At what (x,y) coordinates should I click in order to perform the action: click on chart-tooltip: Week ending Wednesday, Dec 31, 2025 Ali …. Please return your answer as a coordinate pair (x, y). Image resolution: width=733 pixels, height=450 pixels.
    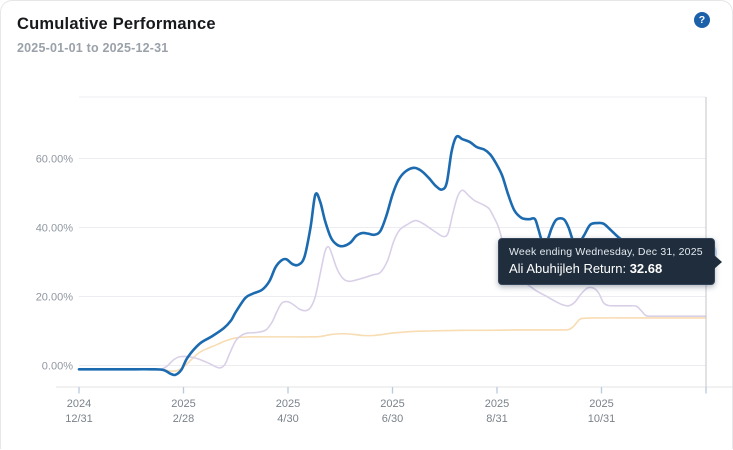
    Looking at the image, I should click on (606, 261).